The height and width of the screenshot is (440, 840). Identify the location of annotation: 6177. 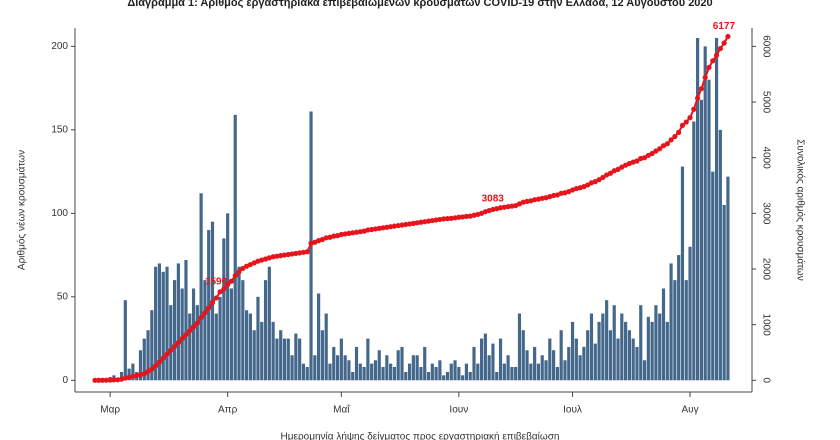
(724, 26).